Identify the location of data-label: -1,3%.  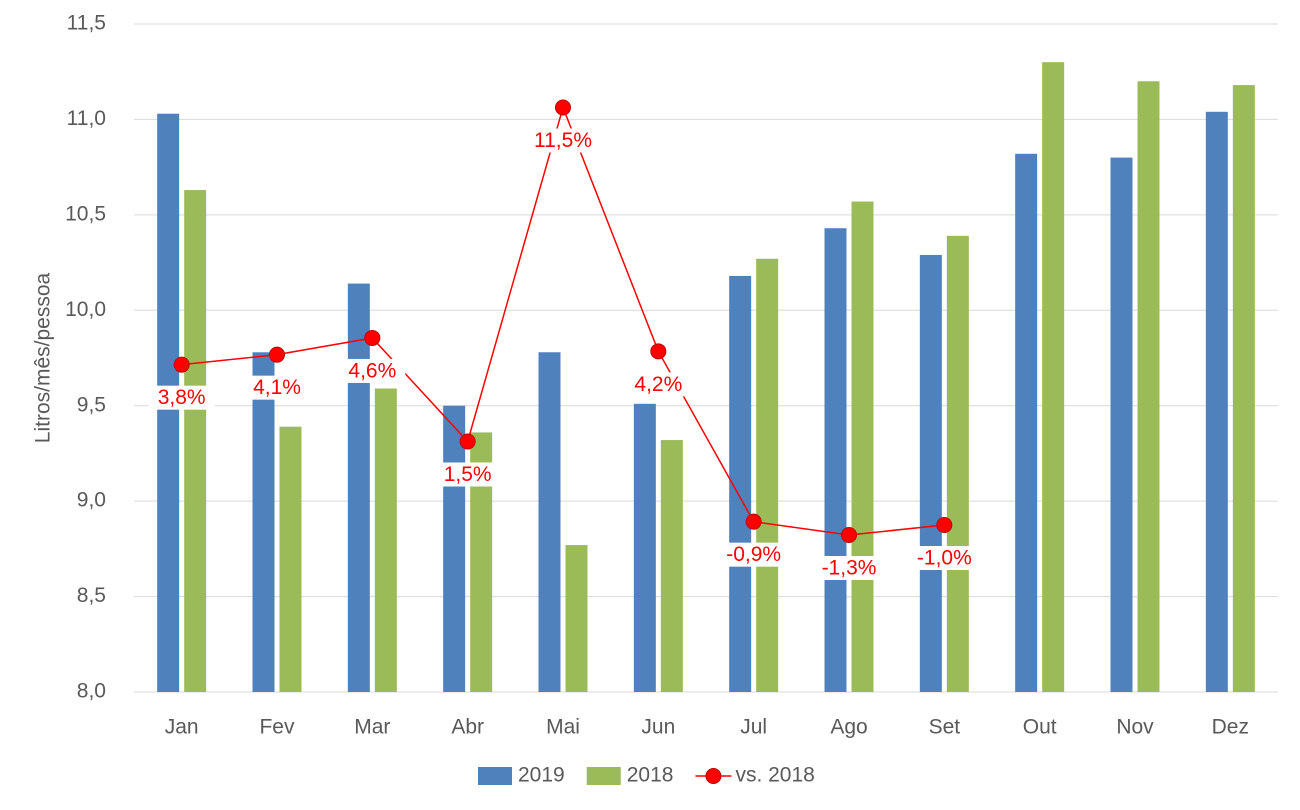
(849, 568).